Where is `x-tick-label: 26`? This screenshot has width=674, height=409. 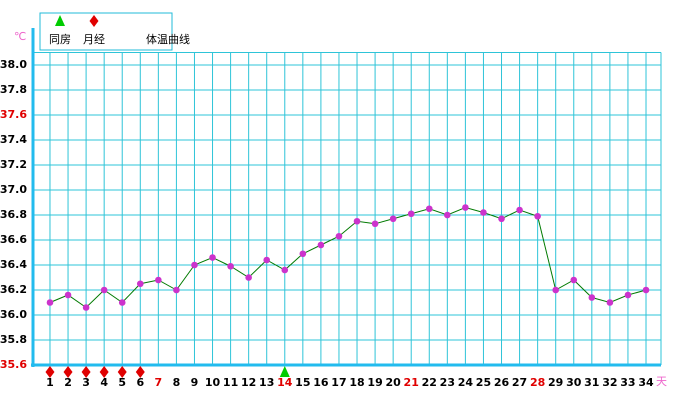 x-tick-label: 26 is located at coordinates (502, 382).